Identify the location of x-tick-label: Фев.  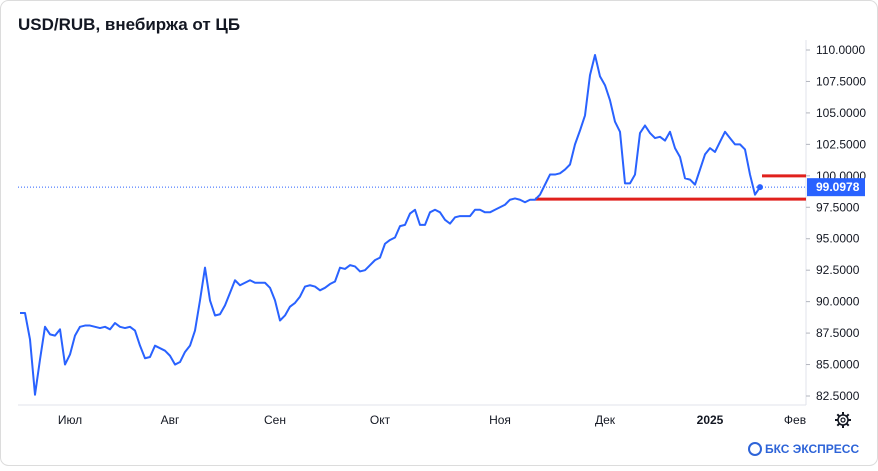
(795, 420).